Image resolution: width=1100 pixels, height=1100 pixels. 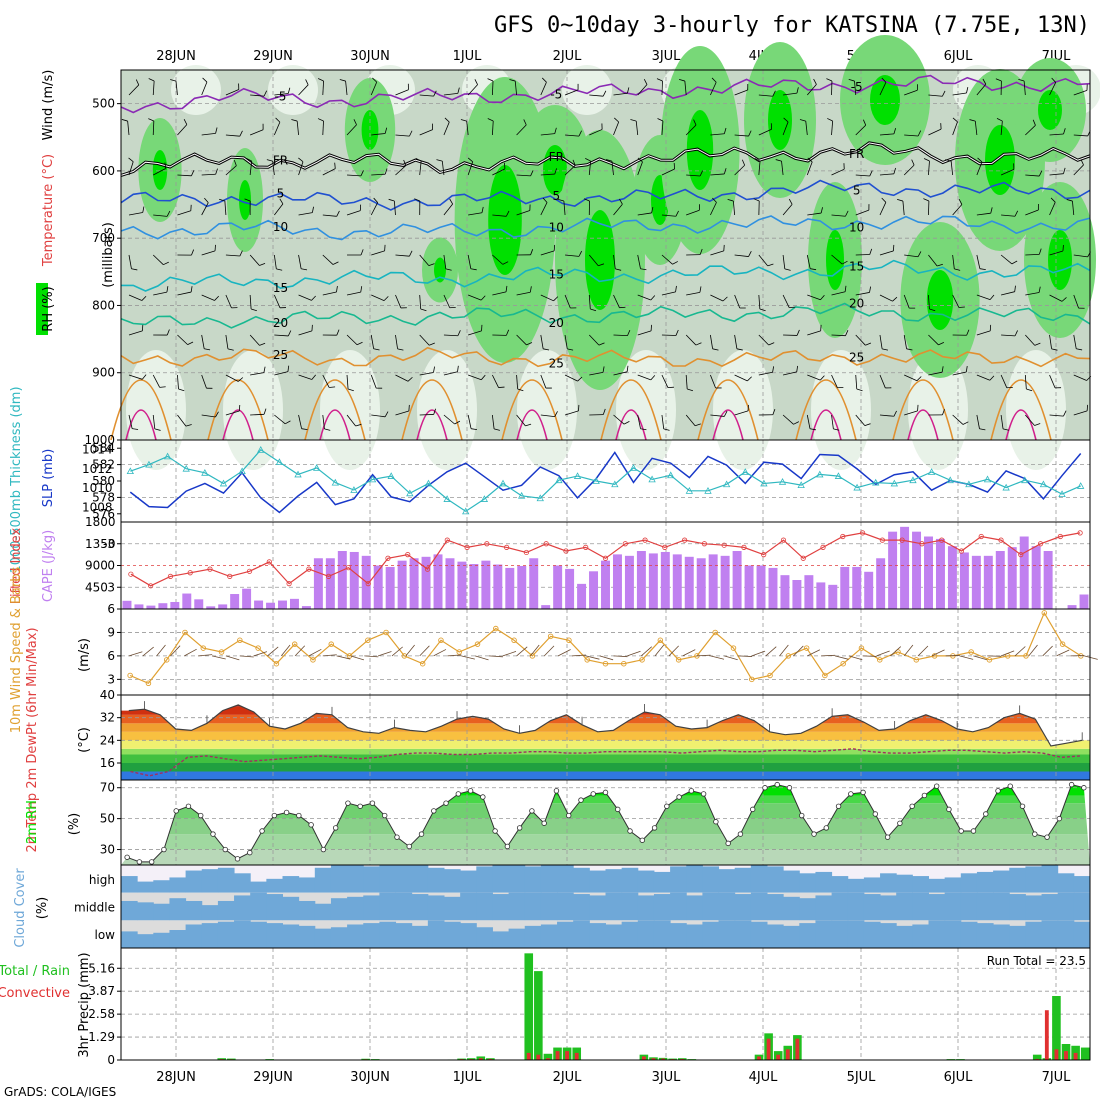 I want to click on precip-conv-label: Convective, so click(x=35, y=993).